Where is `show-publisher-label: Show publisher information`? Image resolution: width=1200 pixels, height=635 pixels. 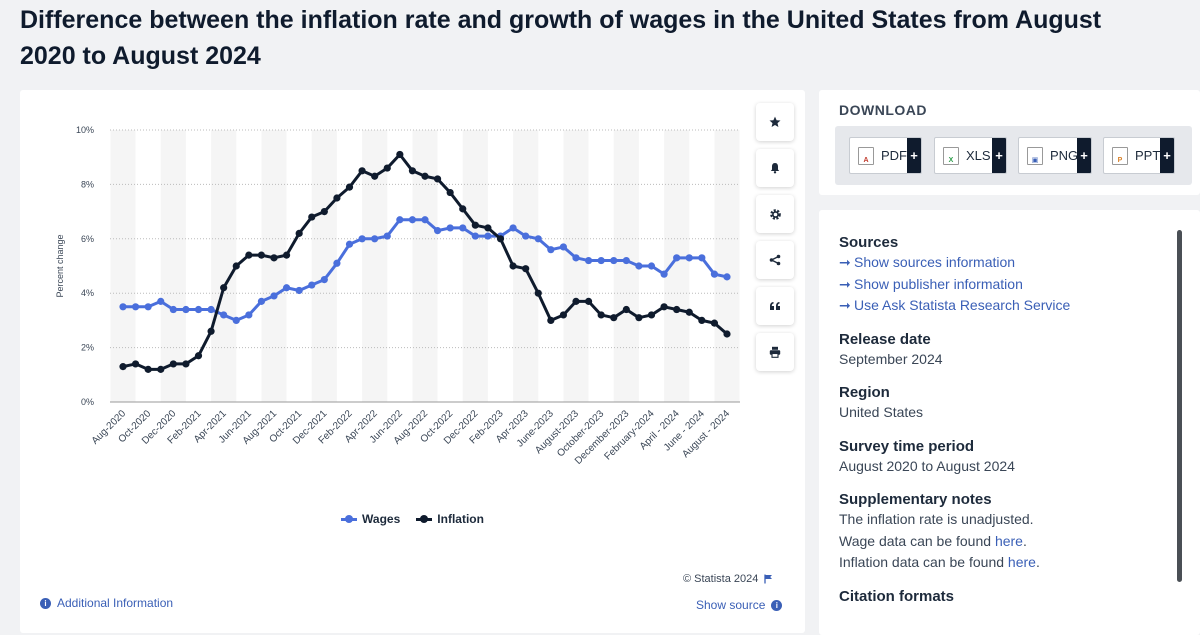 show-publisher-label: Show publisher information is located at coordinates (938, 283).